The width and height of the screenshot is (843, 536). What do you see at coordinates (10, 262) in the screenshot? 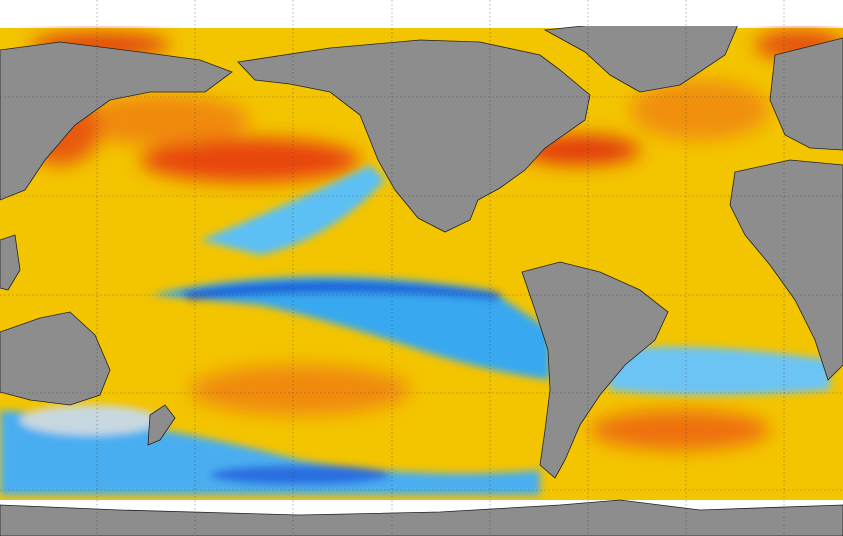
I see `east-asia-islands` at bounding box center [10, 262].